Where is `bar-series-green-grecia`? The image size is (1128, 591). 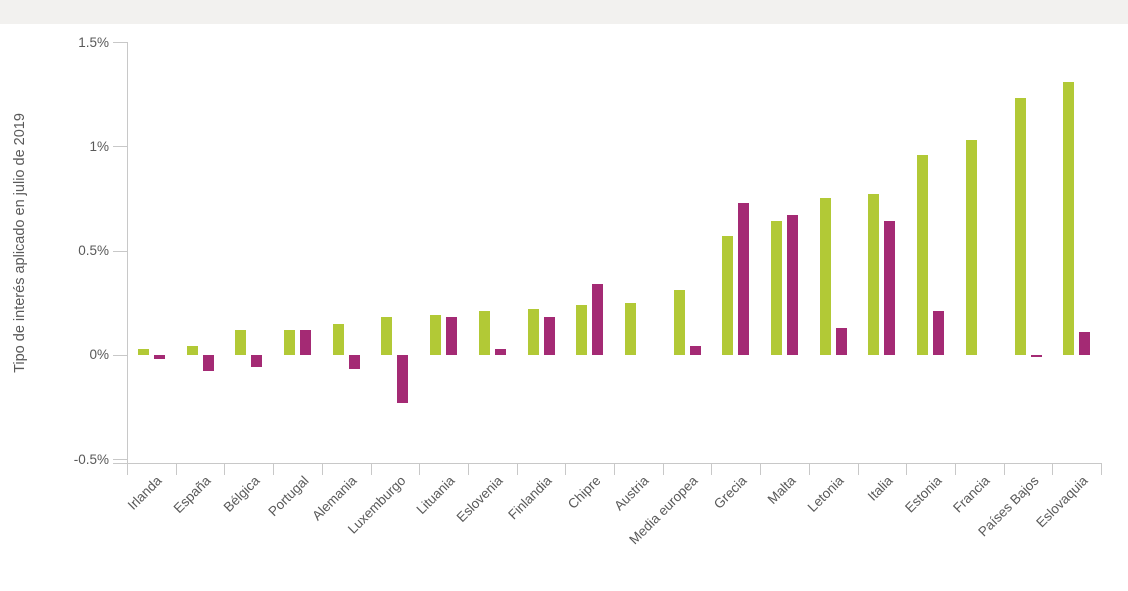
bar-series-green-grecia is located at coordinates (728, 295).